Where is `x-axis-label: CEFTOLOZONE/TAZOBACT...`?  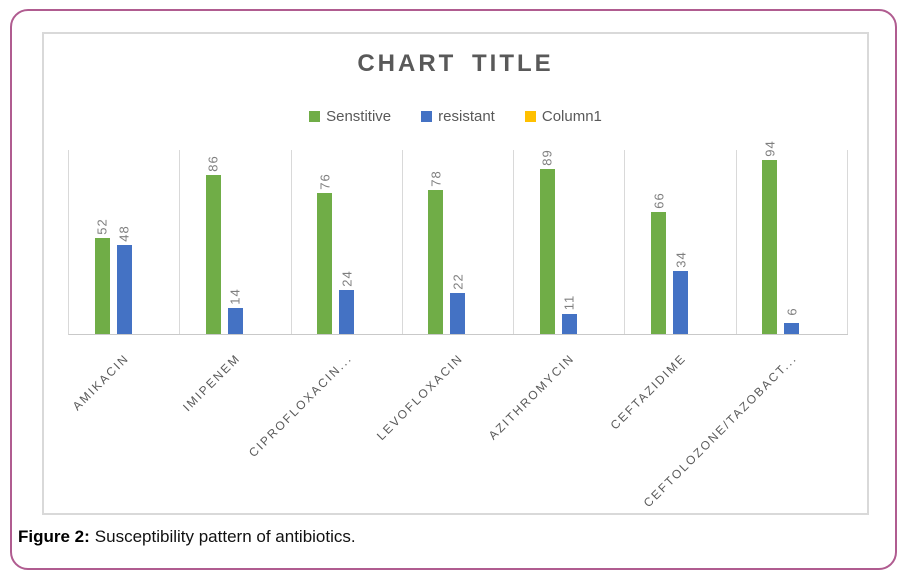 x-axis-label: CEFTOLOZONE/TAZOBACT... is located at coordinates (721, 431).